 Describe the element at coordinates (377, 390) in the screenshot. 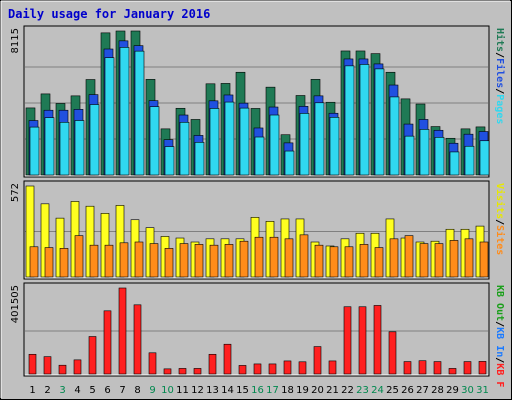

I see `x-tick-label: 24` at that location.